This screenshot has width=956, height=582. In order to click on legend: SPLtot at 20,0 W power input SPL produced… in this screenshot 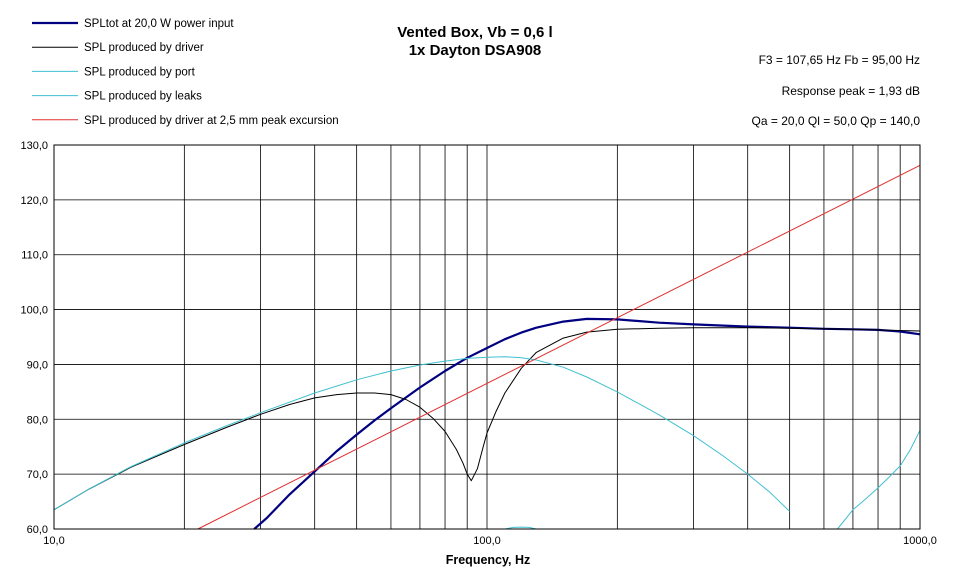, I will do `click(185, 72)`.